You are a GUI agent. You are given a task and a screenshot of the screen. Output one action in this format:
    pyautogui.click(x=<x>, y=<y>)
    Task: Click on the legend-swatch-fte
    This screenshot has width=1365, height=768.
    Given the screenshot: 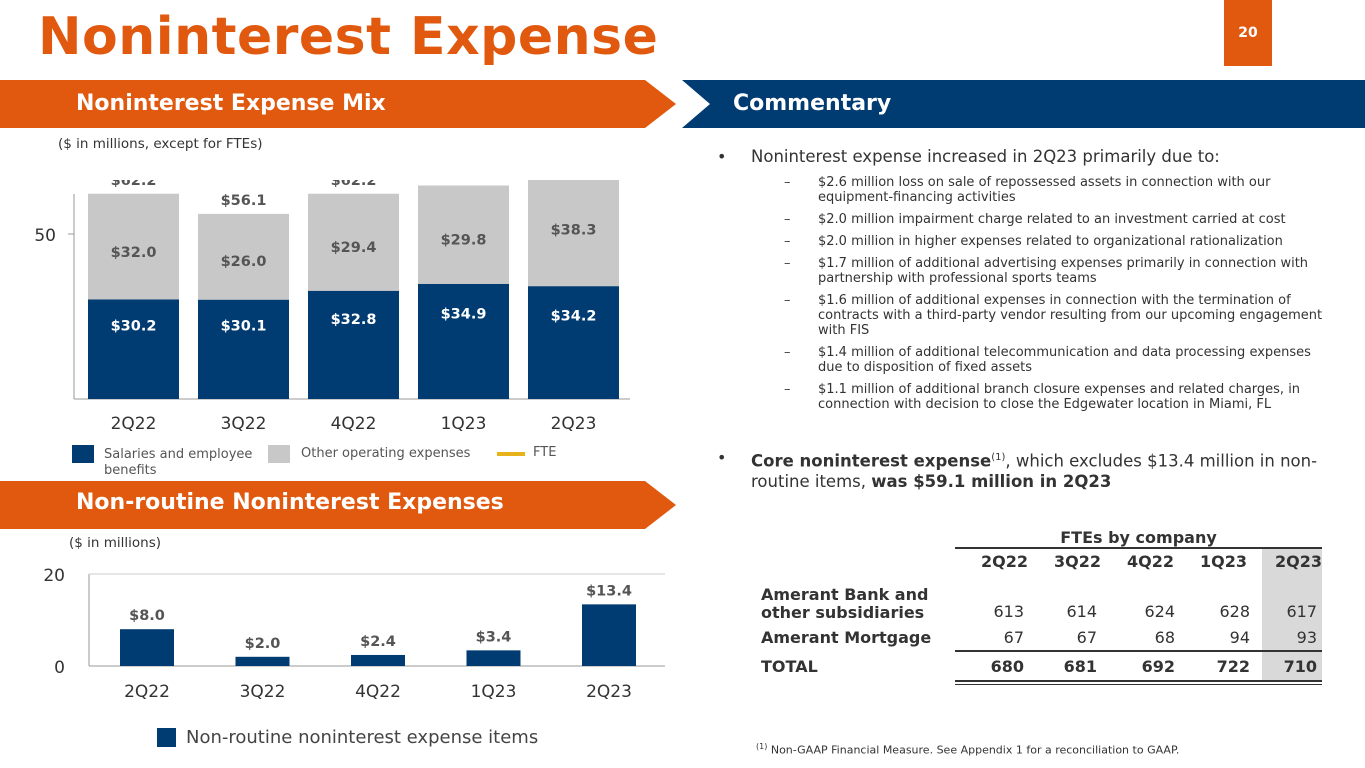 What is the action you would take?
    pyautogui.click(x=511, y=454)
    